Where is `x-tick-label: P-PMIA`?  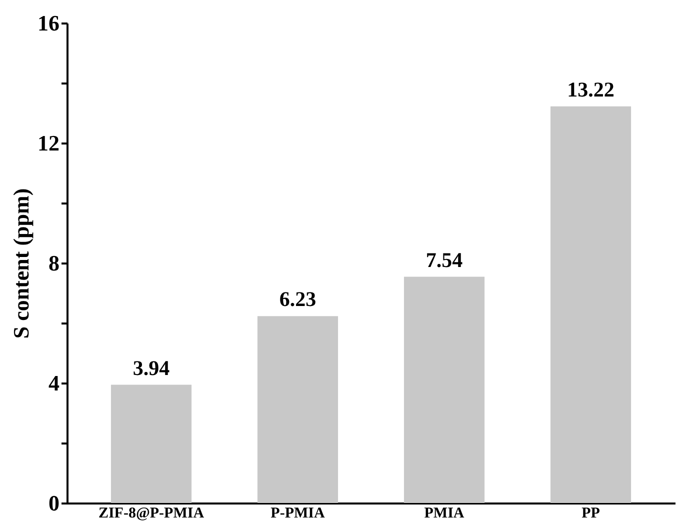
x-tick-label: P-PMIA is located at coordinates (297, 514).